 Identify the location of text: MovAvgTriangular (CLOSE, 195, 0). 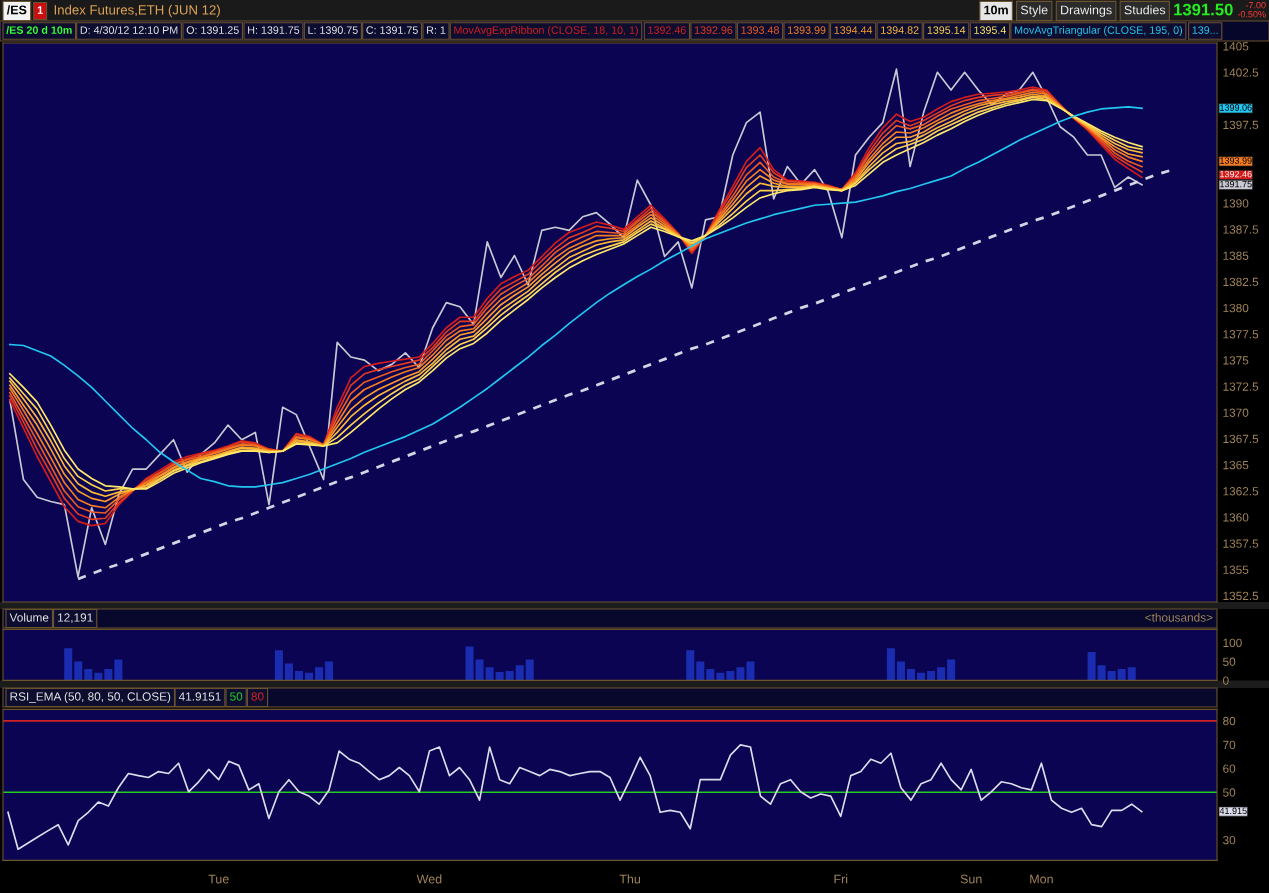
(1098, 31).